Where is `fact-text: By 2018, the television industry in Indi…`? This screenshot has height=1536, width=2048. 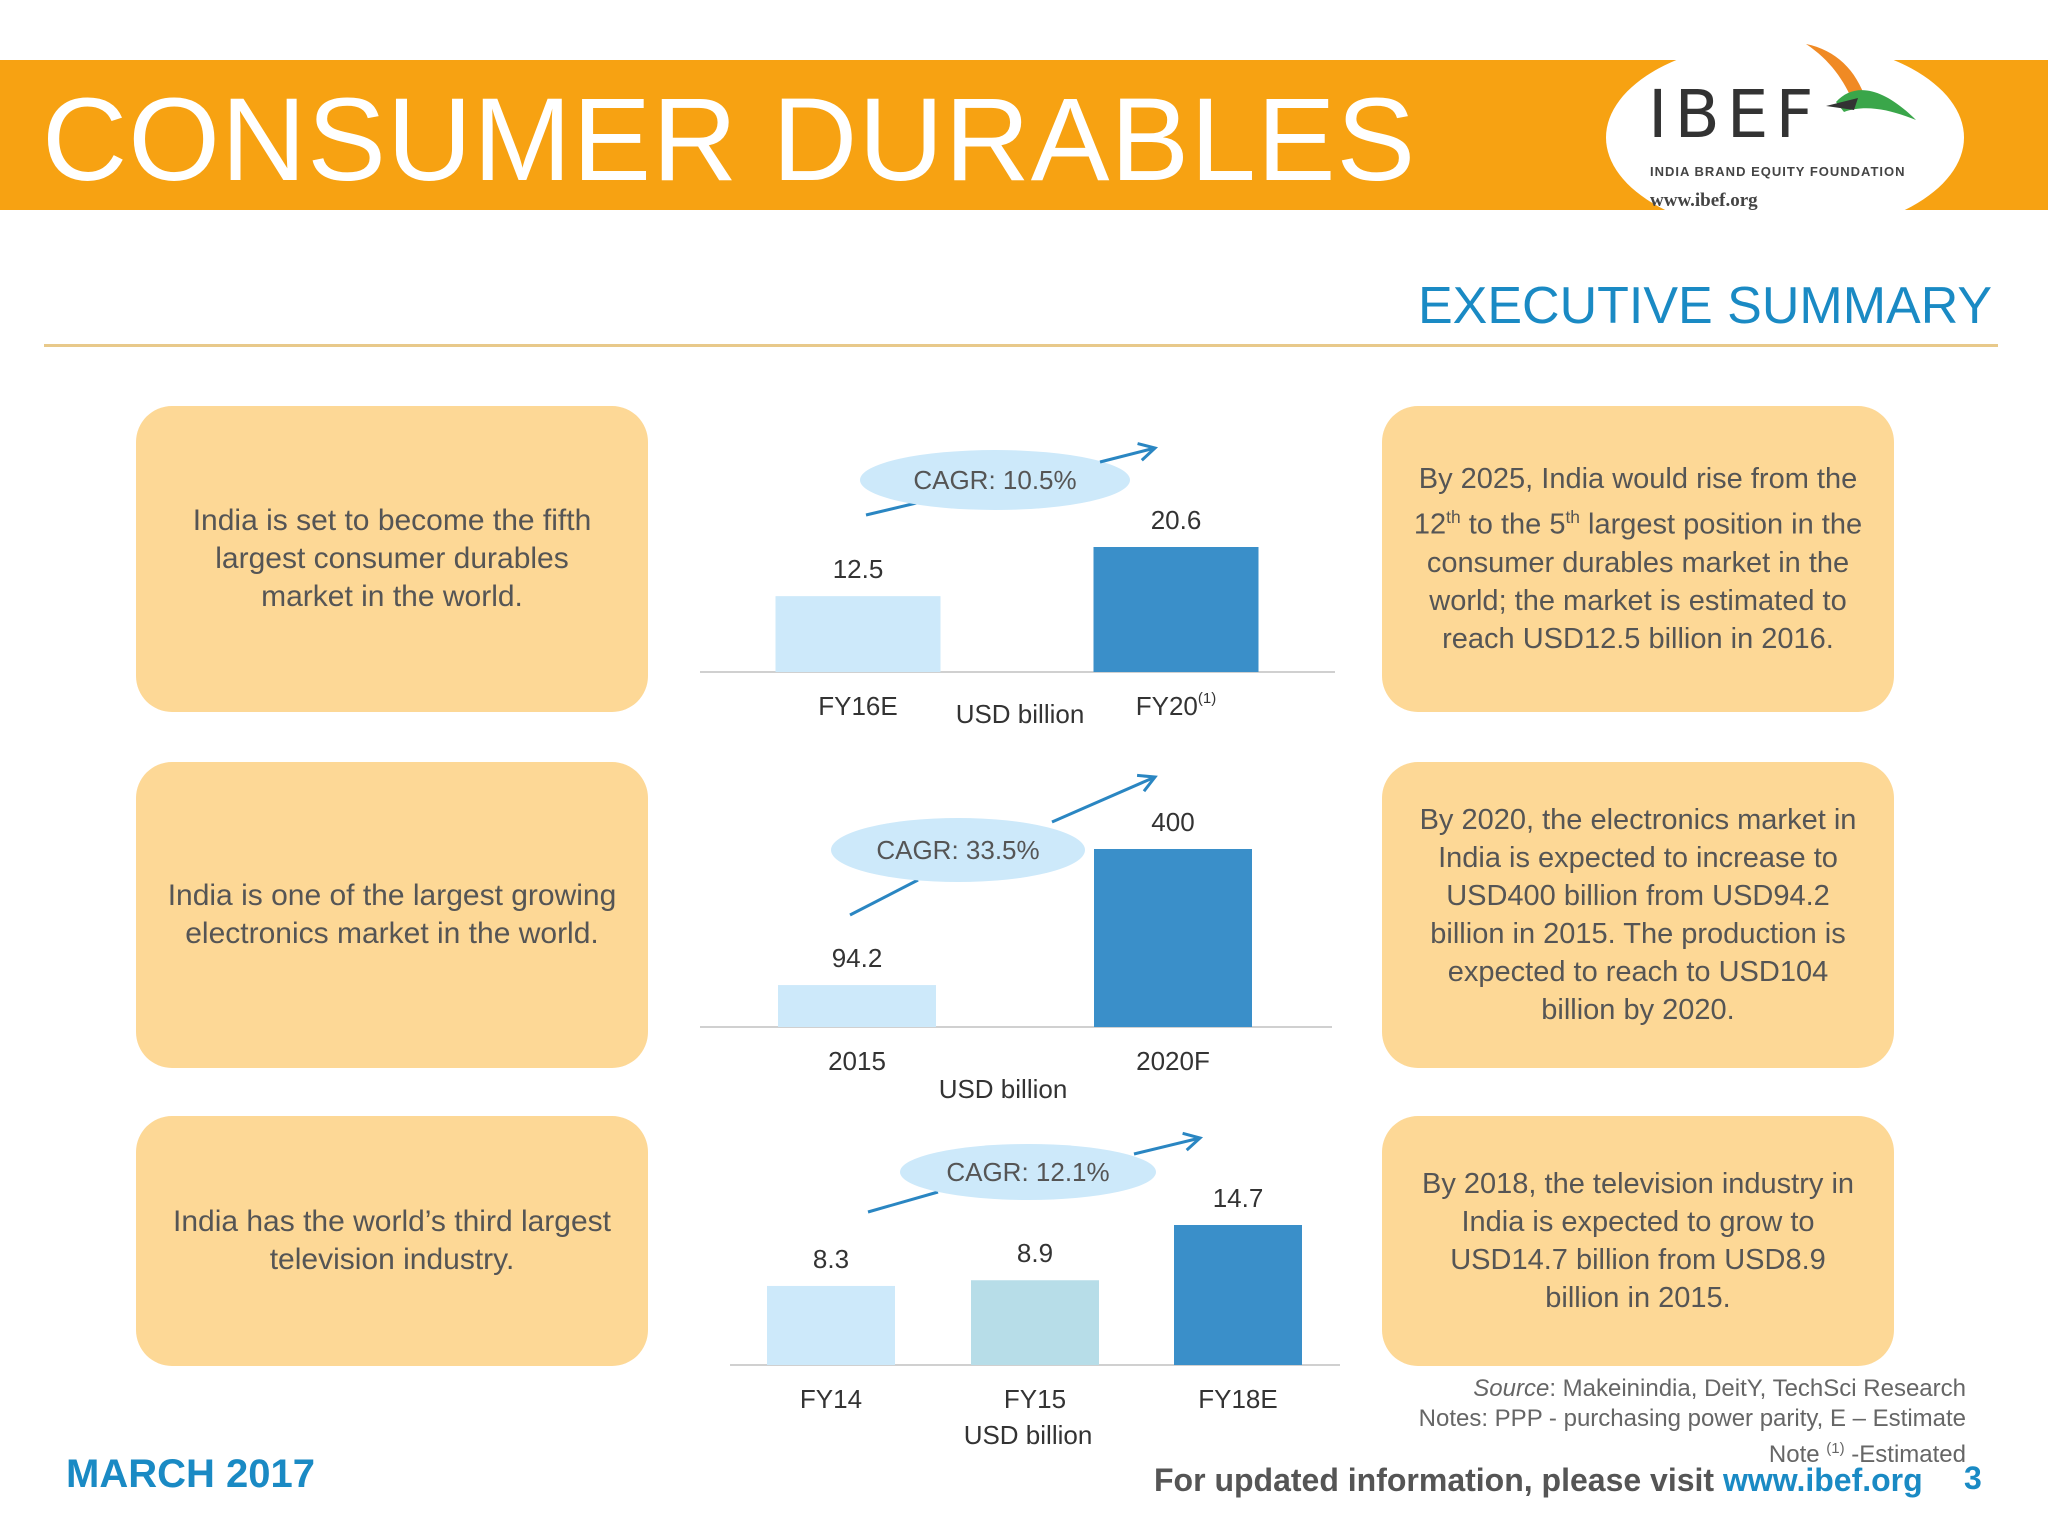 fact-text: By 2018, the television industry in Indi… is located at coordinates (1638, 1241).